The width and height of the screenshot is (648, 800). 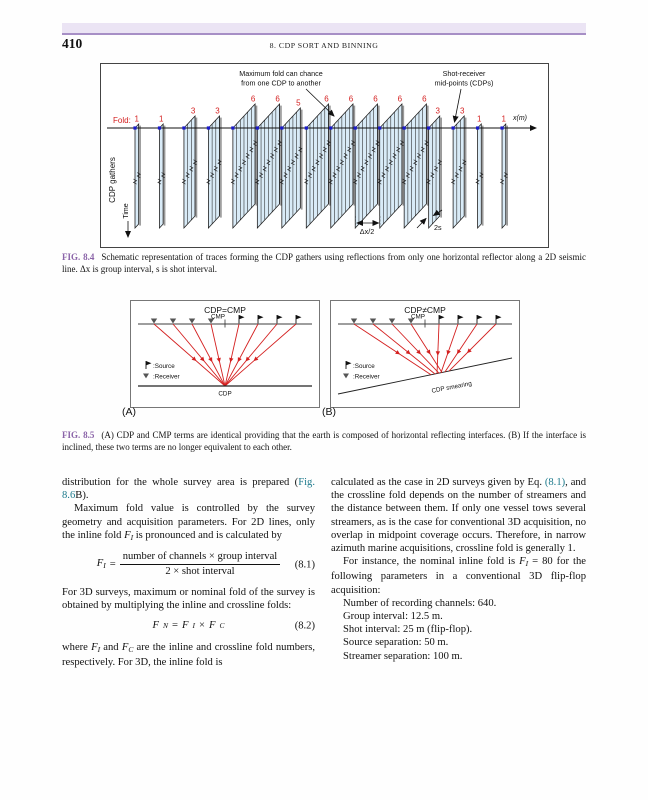 What do you see at coordinates (200, 571) in the screenshot?
I see `fraction-denominator: 2 × shot interval` at bounding box center [200, 571].